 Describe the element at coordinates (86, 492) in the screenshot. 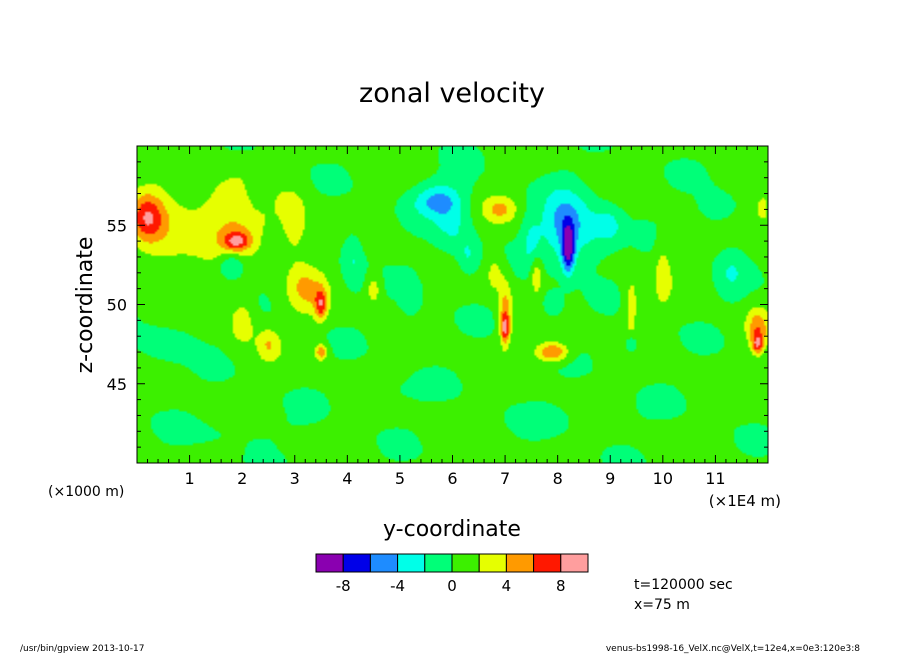

I see `x-unit-label: (×1000 m)` at that location.